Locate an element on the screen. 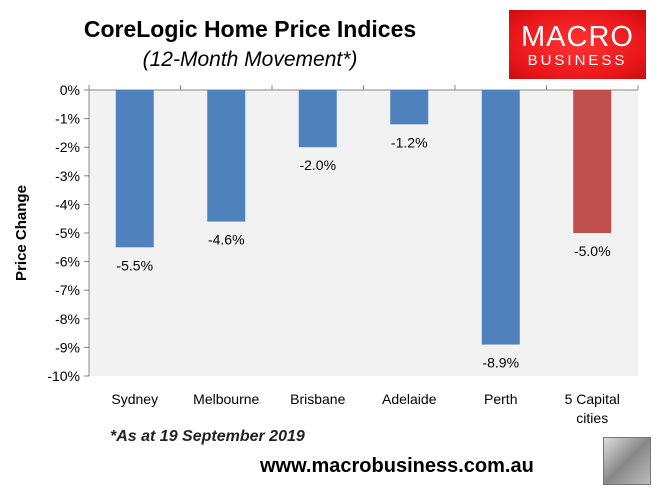  website-url: www.macrobusiness.com.au is located at coordinates (397, 466).